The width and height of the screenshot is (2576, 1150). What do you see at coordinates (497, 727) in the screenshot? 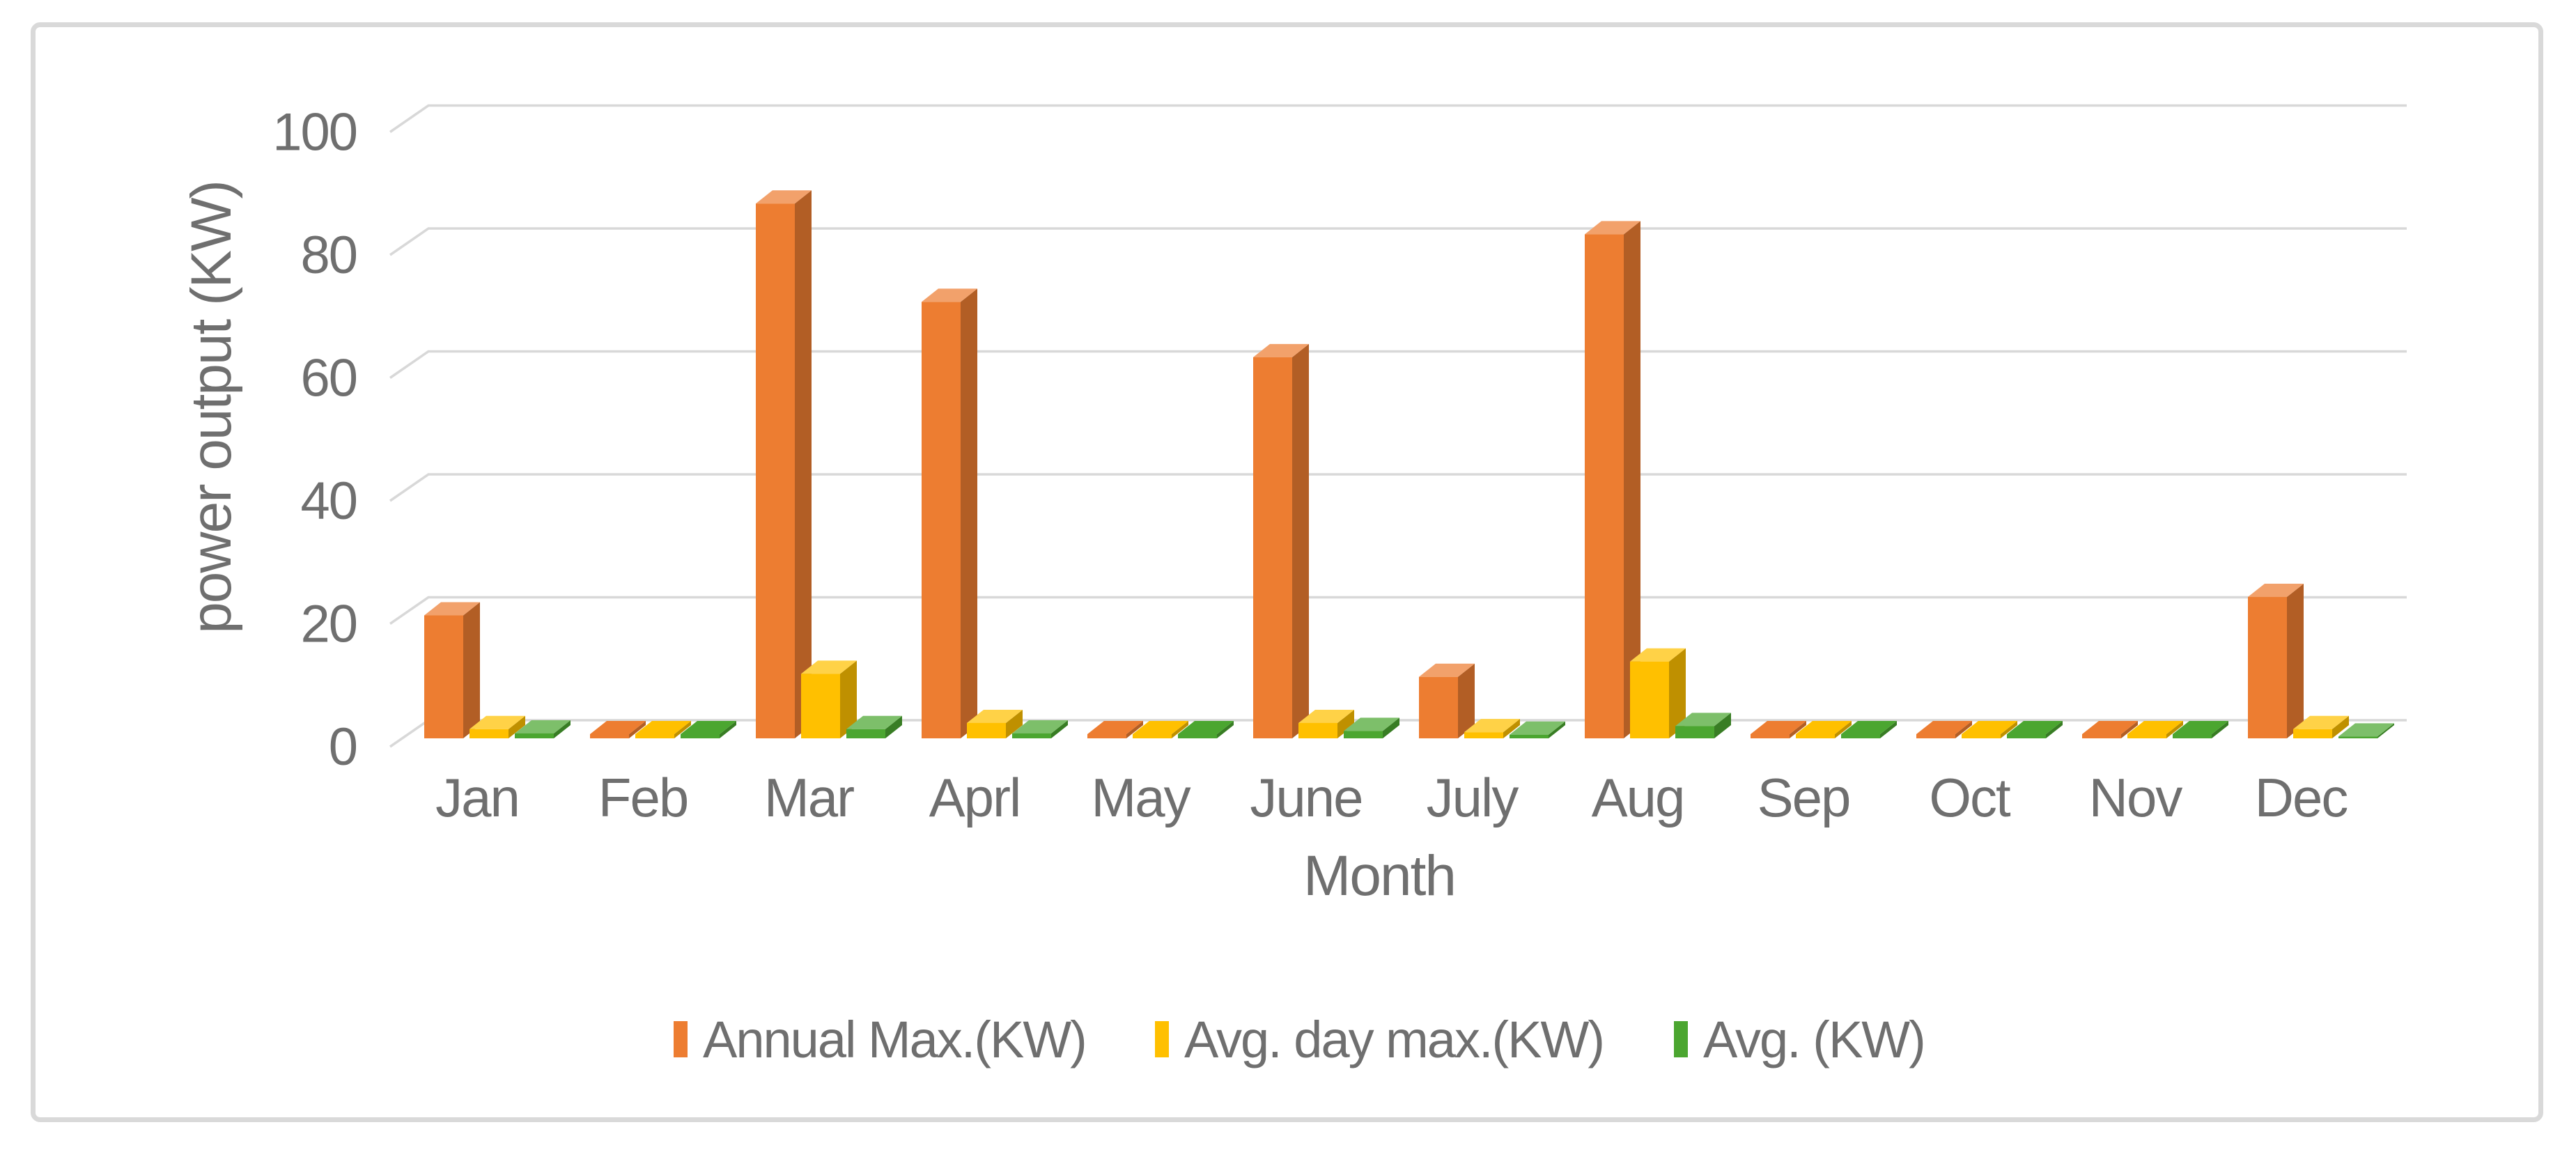
I see `bar-avg-day-max-kw-jan` at bounding box center [497, 727].